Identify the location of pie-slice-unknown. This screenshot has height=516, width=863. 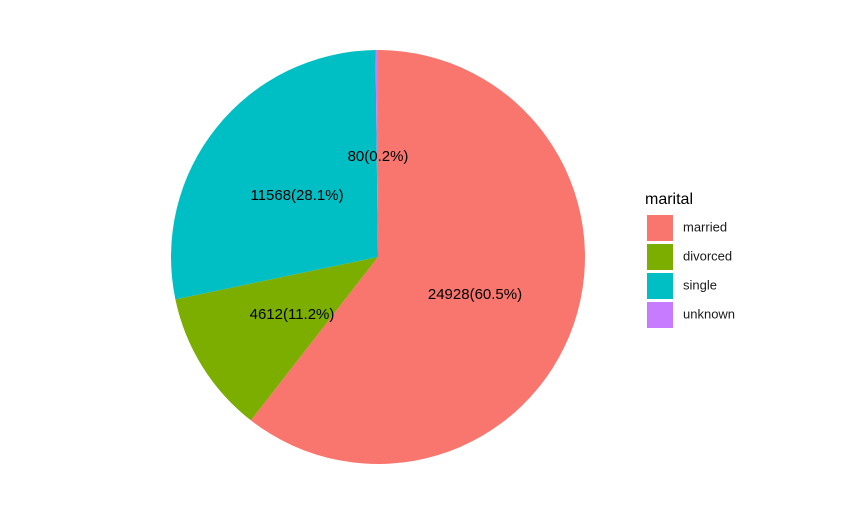
(376, 153).